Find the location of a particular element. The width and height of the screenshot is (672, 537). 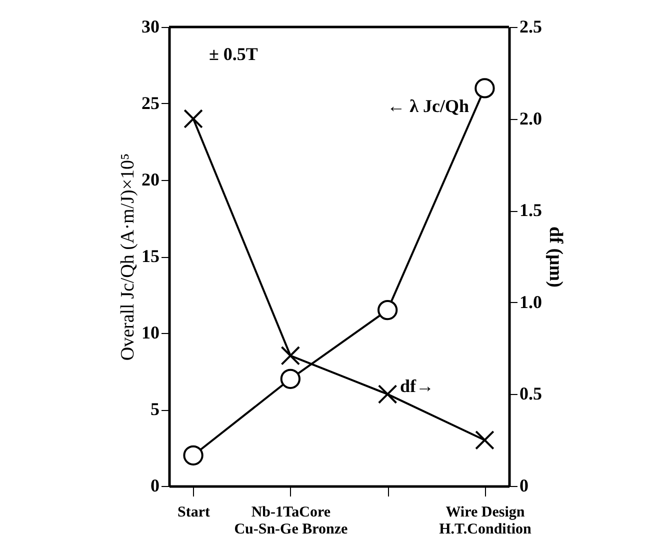

y-tick-label: 30 is located at coordinates (151, 26).